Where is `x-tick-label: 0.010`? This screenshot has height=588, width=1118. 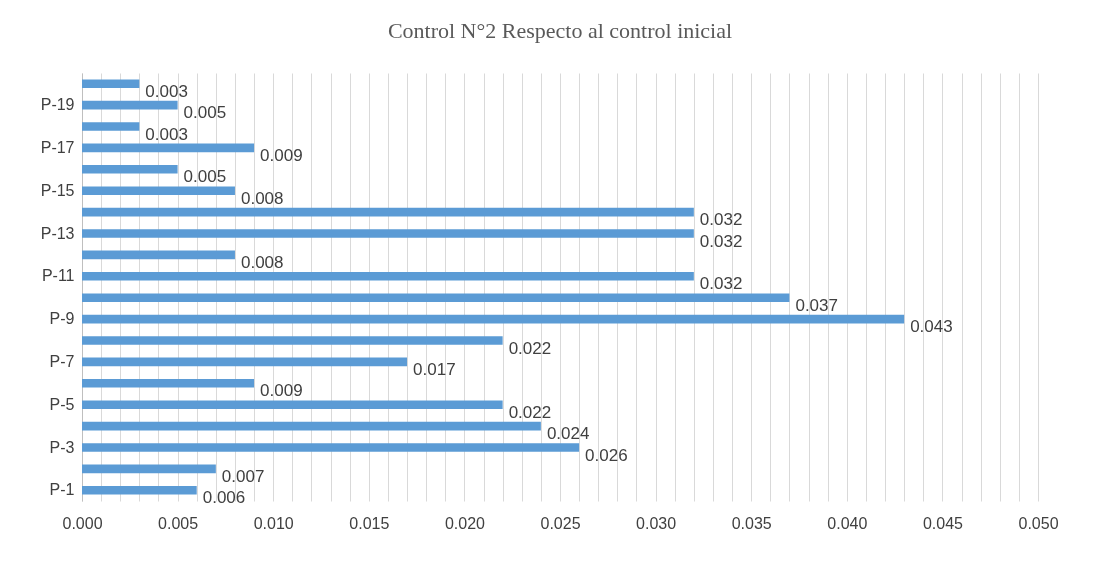 x-tick-label: 0.010 is located at coordinates (273, 523).